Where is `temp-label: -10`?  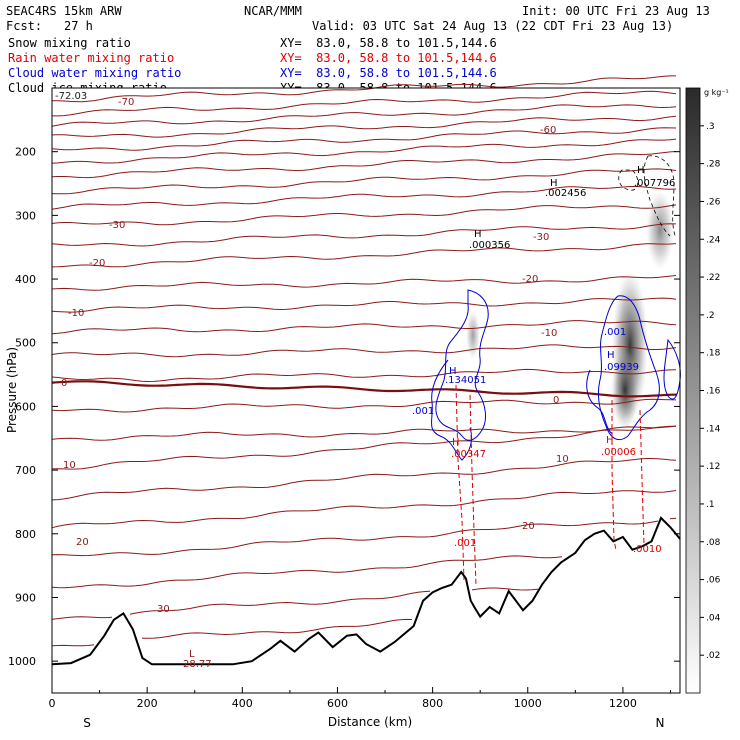
temp-label: -10 is located at coordinates (549, 333).